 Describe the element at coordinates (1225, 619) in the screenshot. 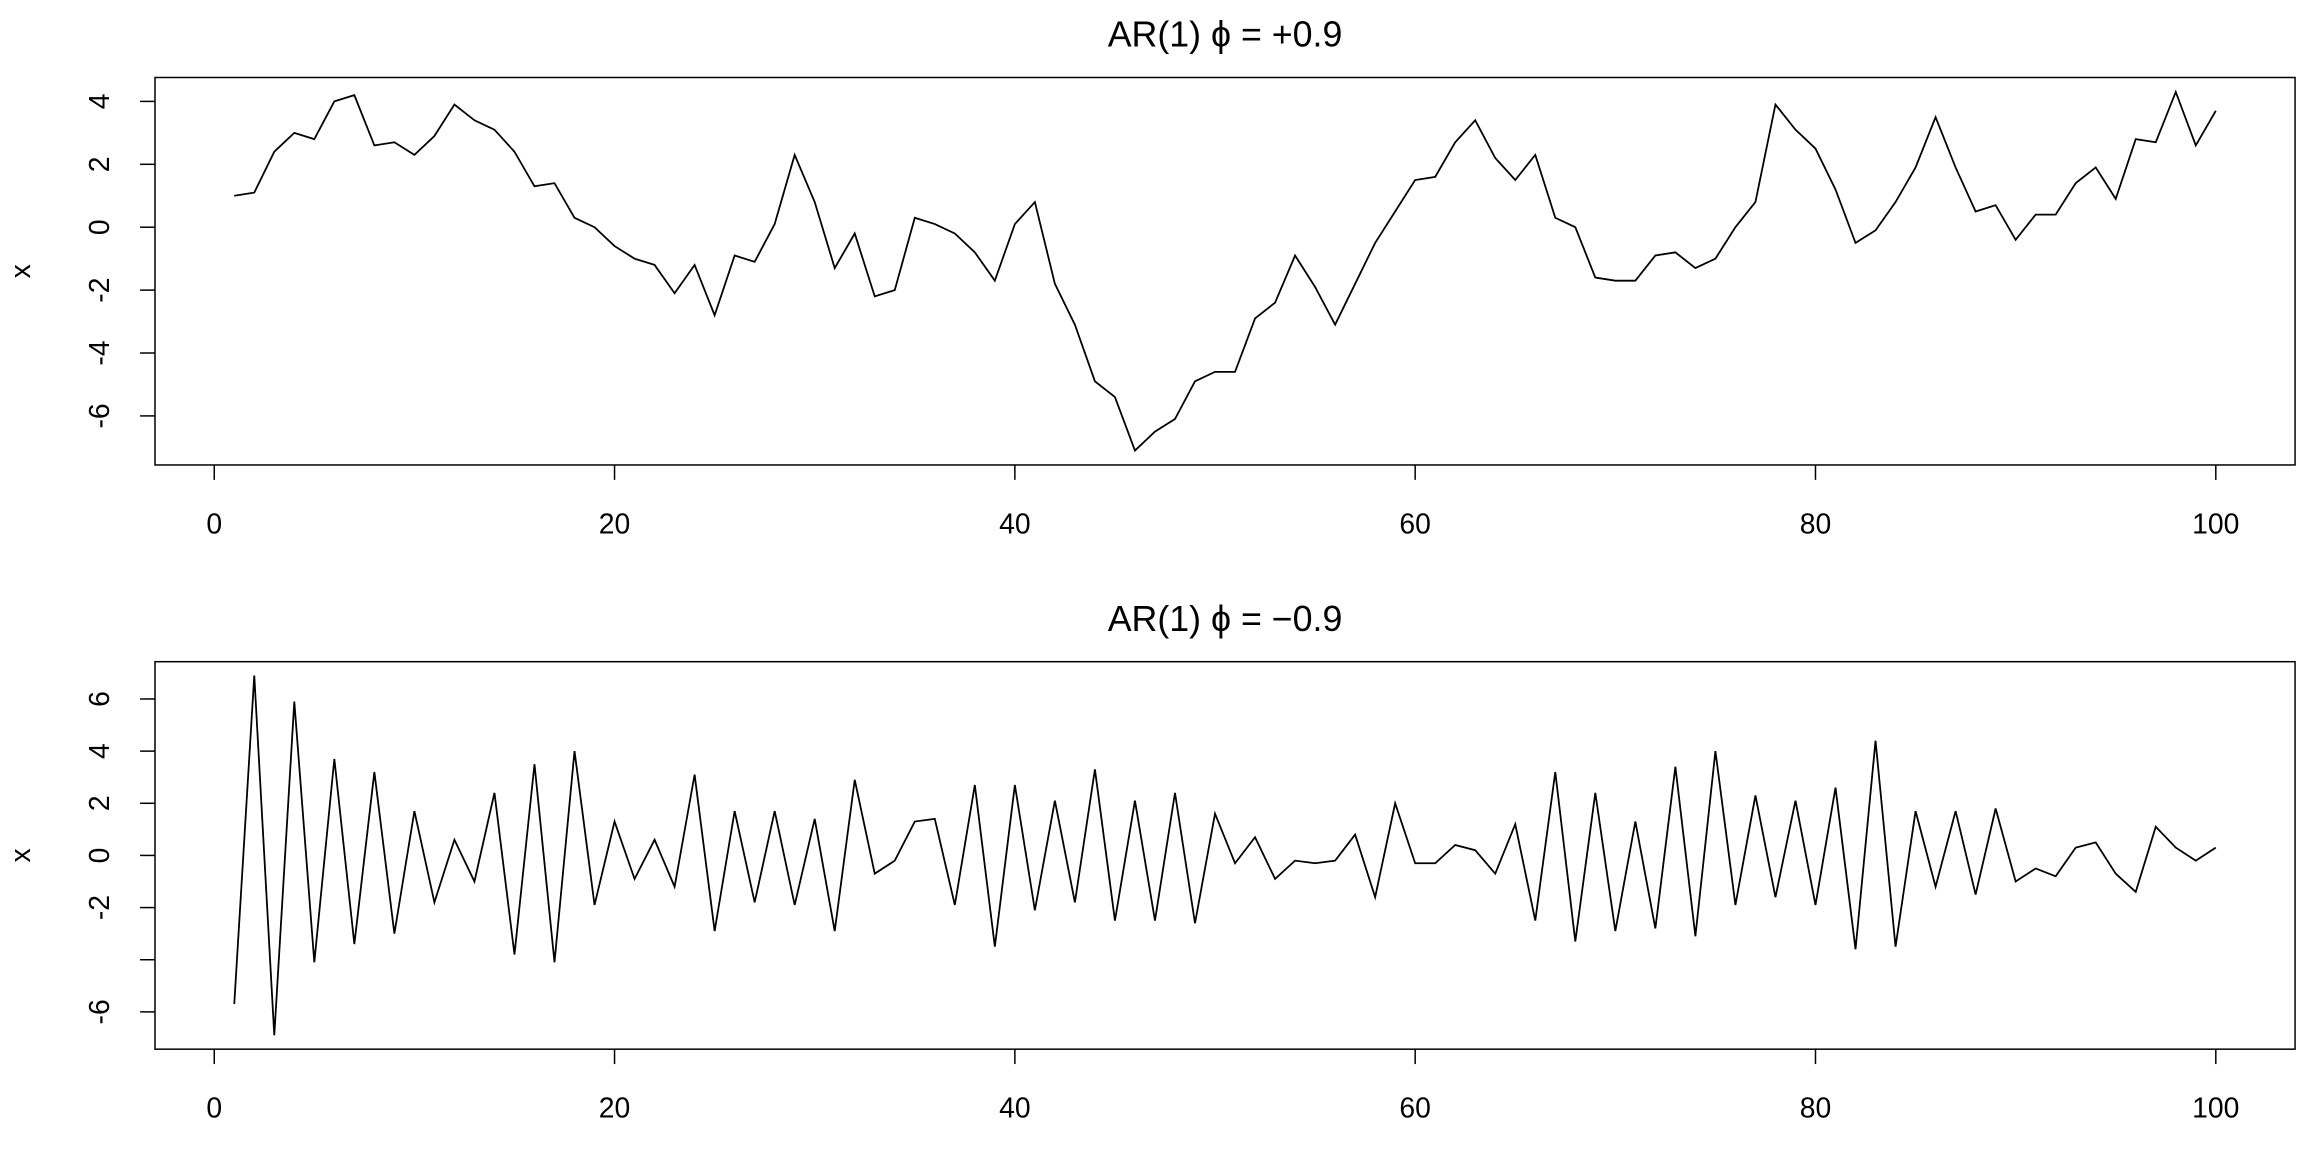

I see `chart-title: AR(1) ϕ = −0.9` at that location.